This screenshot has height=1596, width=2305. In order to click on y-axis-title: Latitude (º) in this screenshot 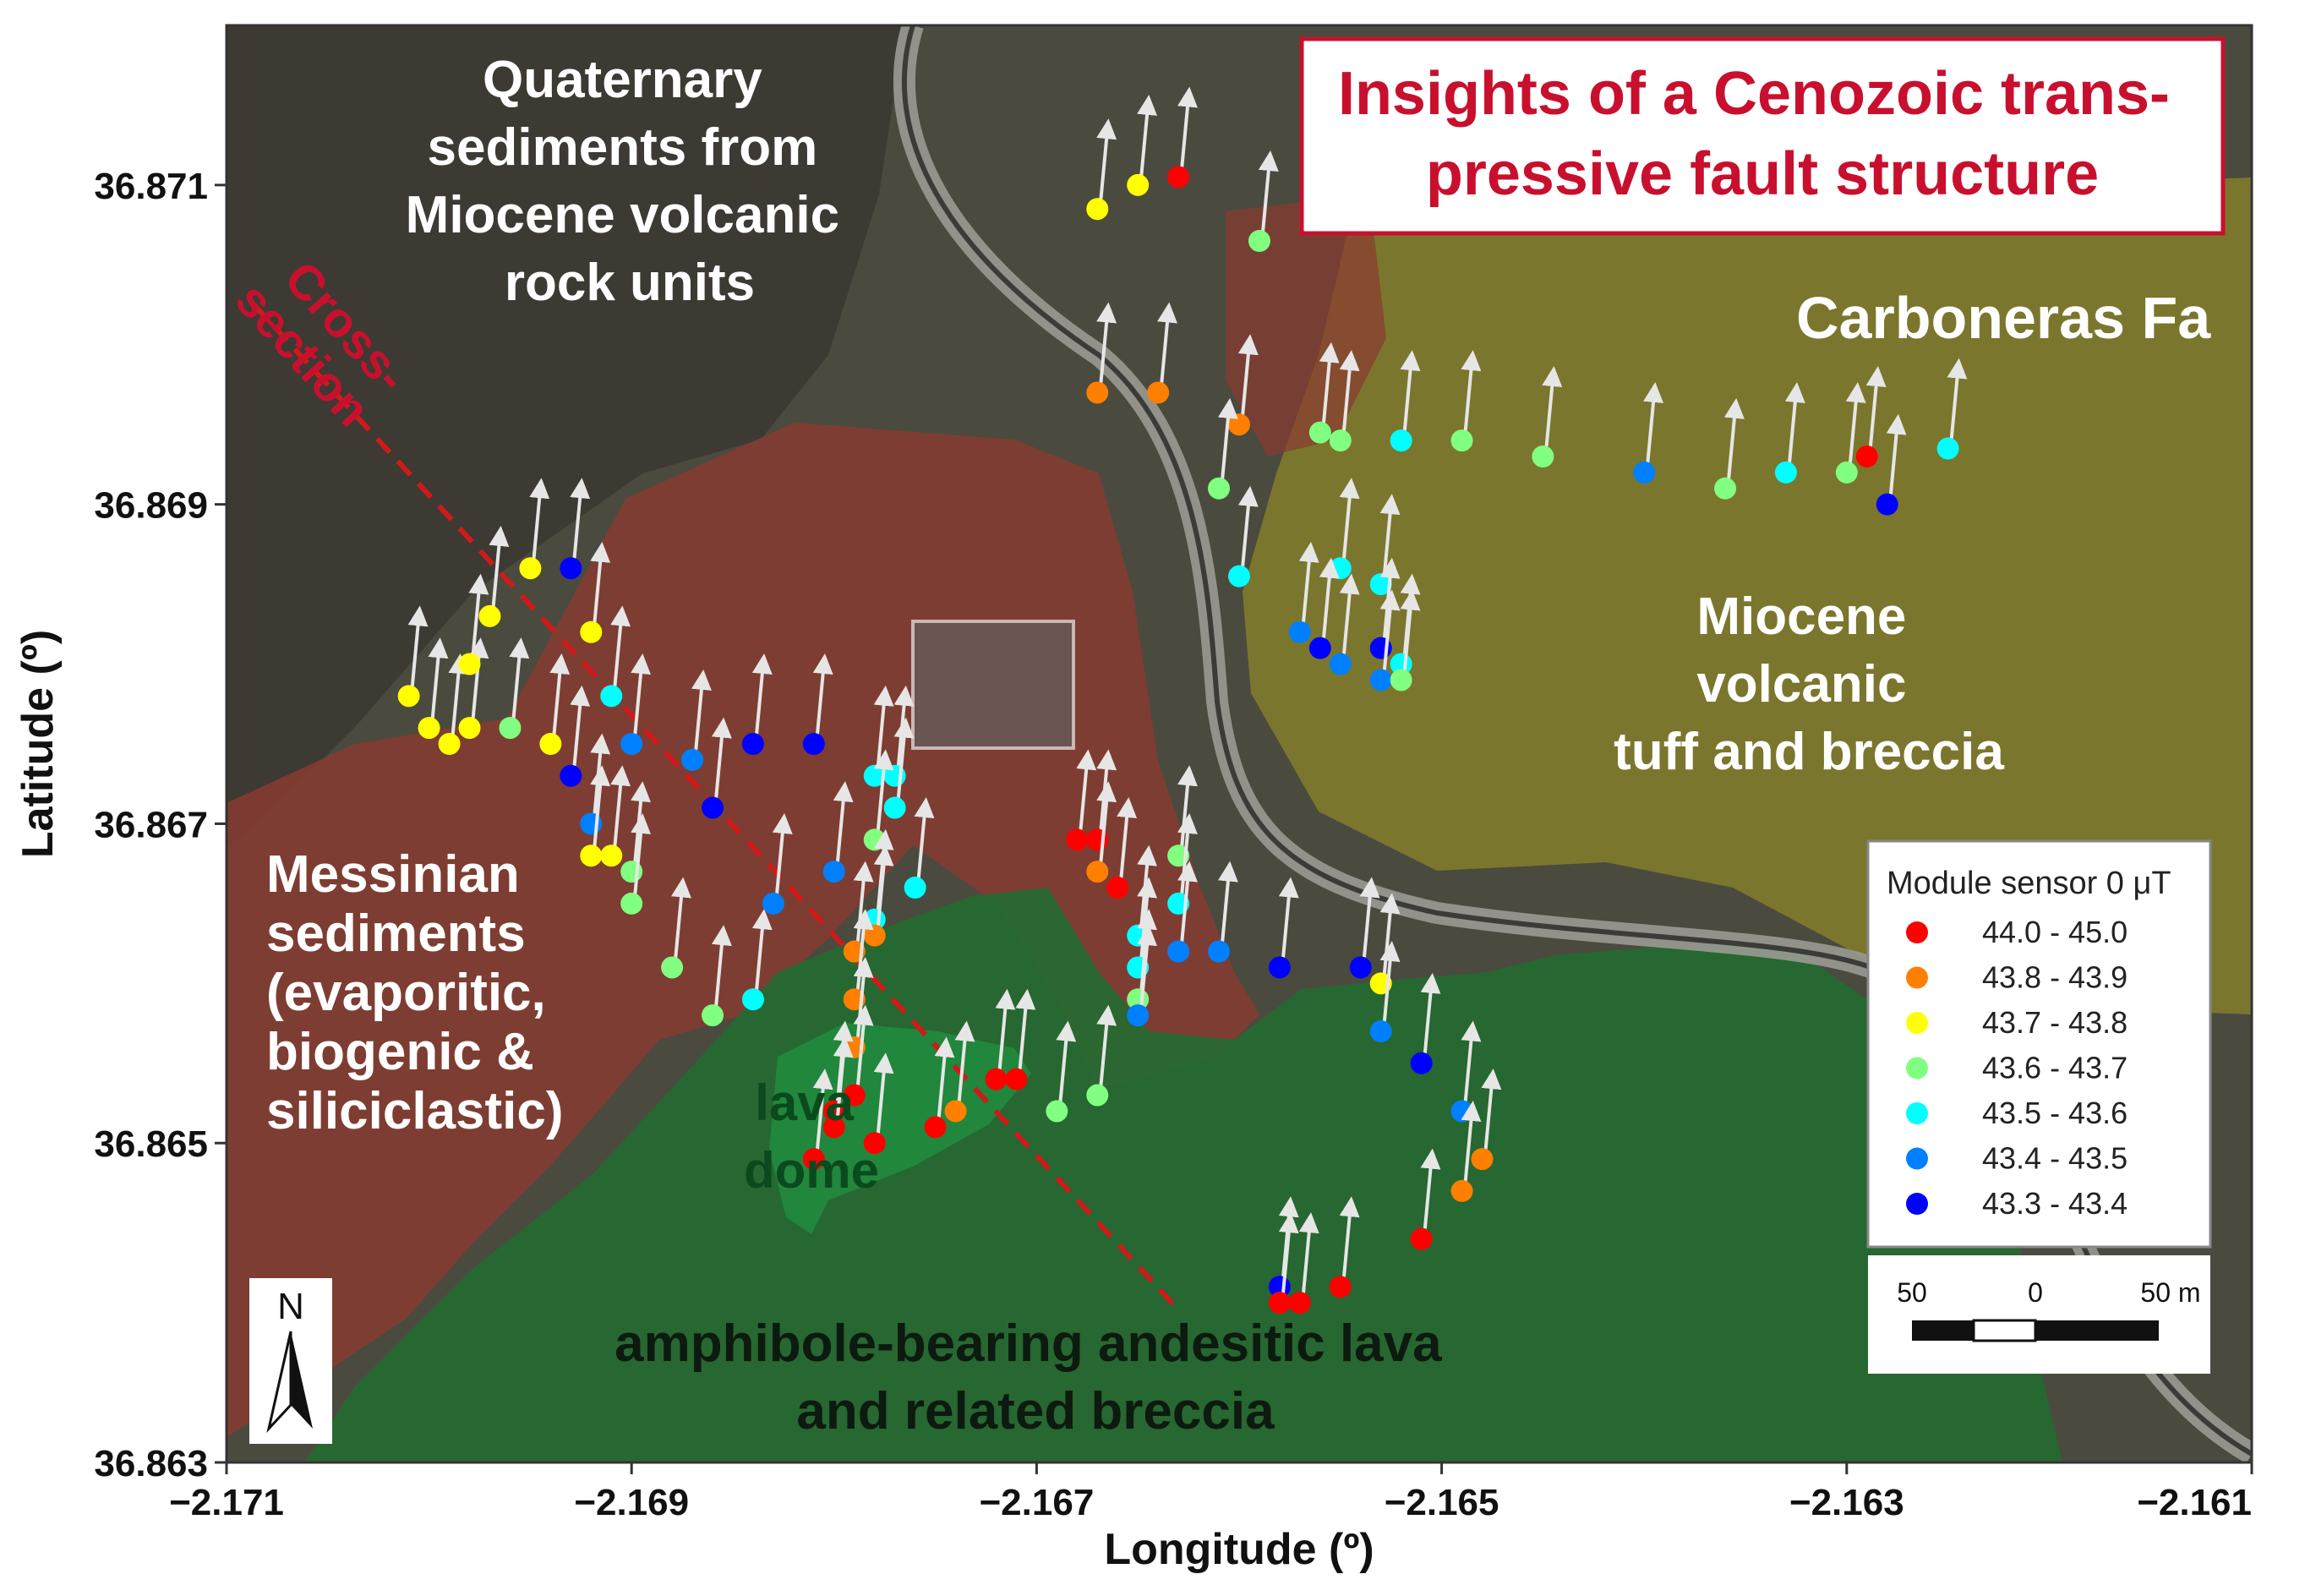, I will do `click(38, 744)`.